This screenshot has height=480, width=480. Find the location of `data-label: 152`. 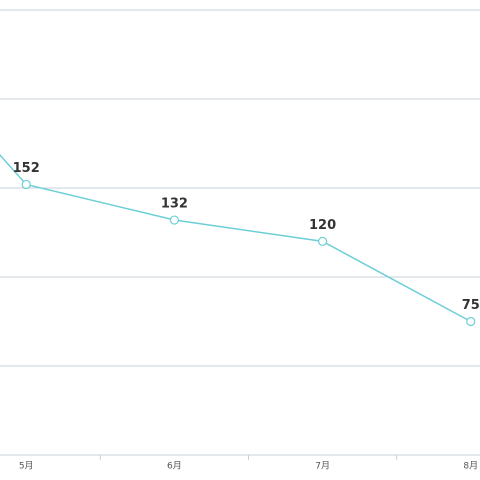

data-label: 152 is located at coordinates (26, 168).